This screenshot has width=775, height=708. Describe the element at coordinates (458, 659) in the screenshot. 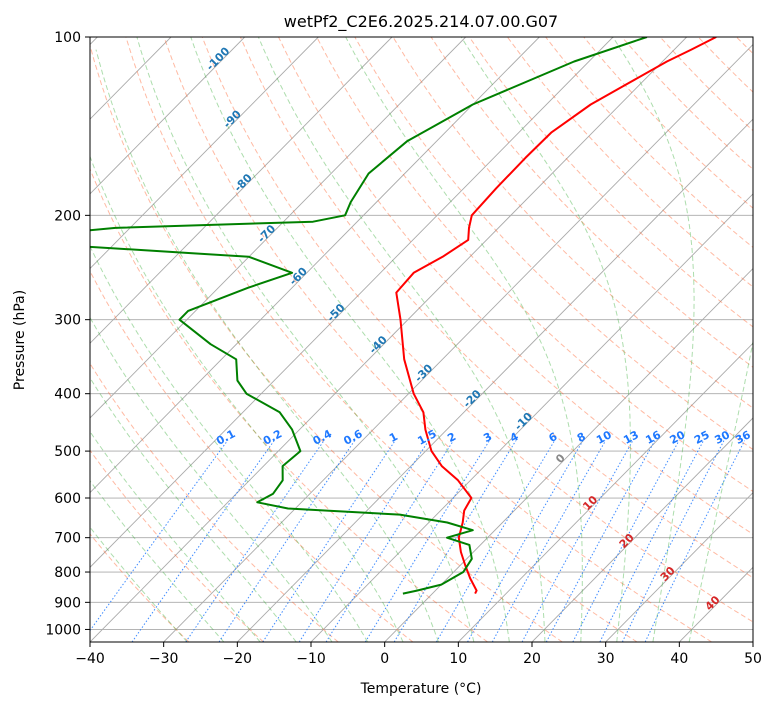

I see `x-tick-label: 10` at that location.